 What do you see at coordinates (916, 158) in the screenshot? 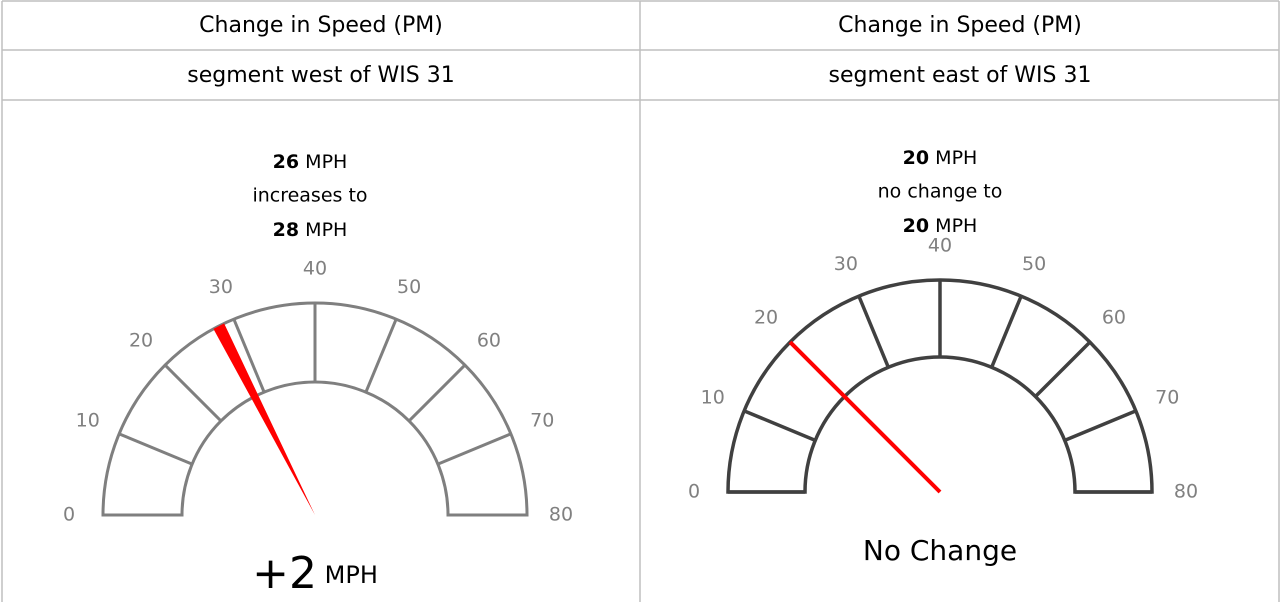
I see `from-value: 20` at bounding box center [916, 158].